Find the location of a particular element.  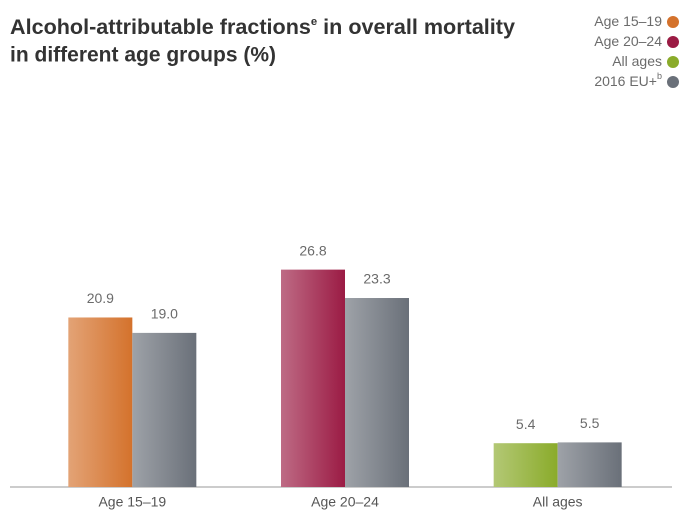

value-label: 19.0 is located at coordinates (164, 314).